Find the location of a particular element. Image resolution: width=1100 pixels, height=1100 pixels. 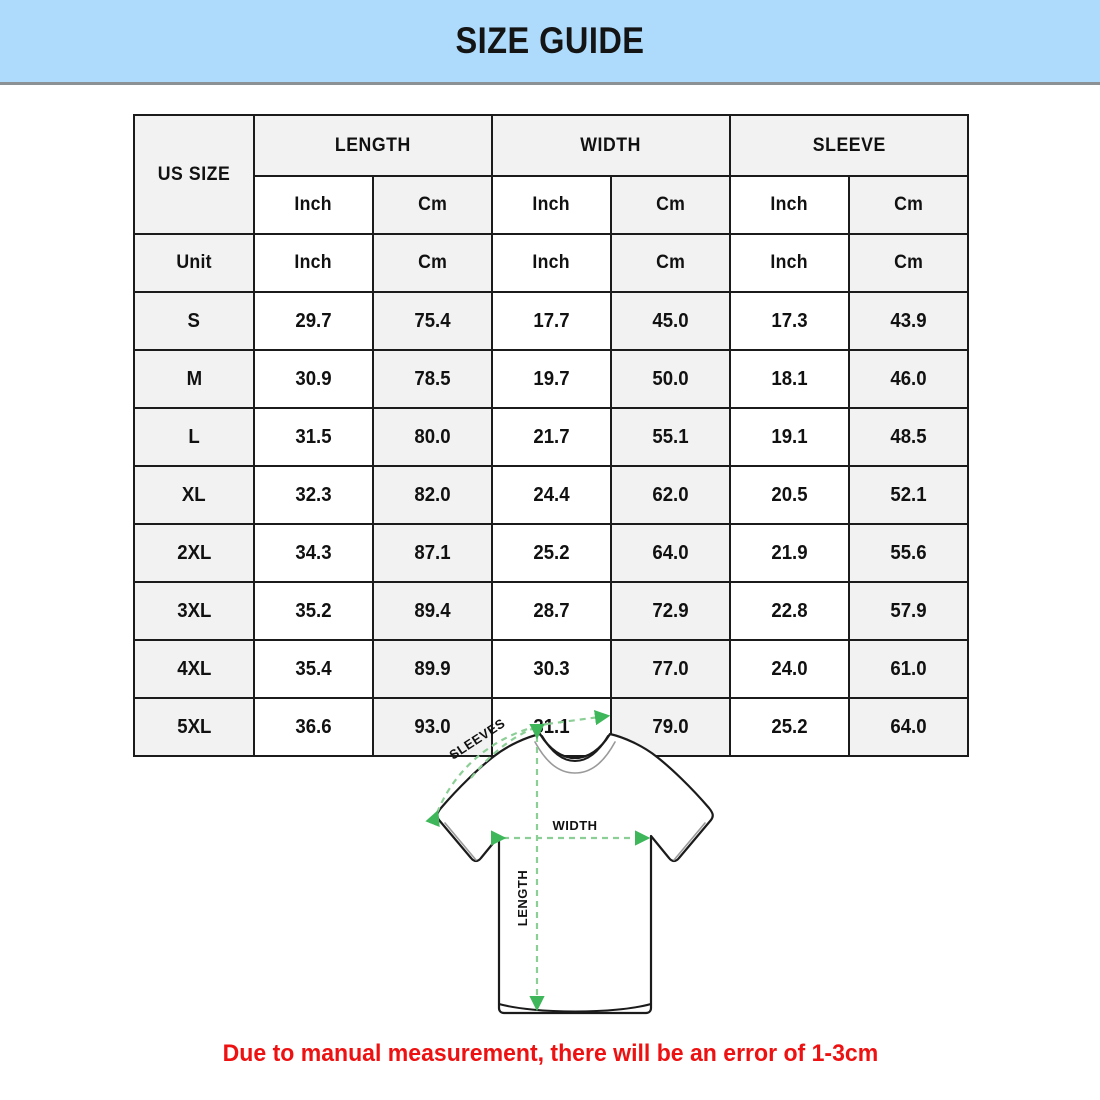

page-title: SIZE GUIDE is located at coordinates (550, 40).